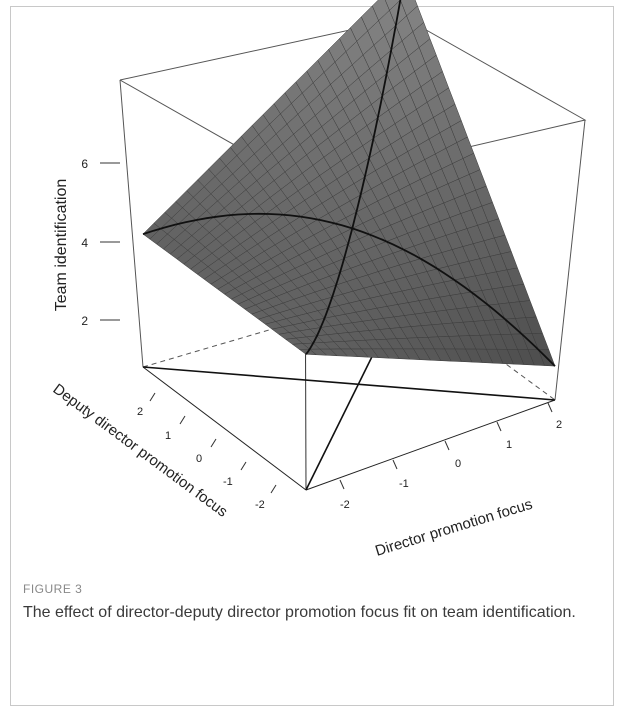  I want to click on x-axis-ticks, so click(446, 446).